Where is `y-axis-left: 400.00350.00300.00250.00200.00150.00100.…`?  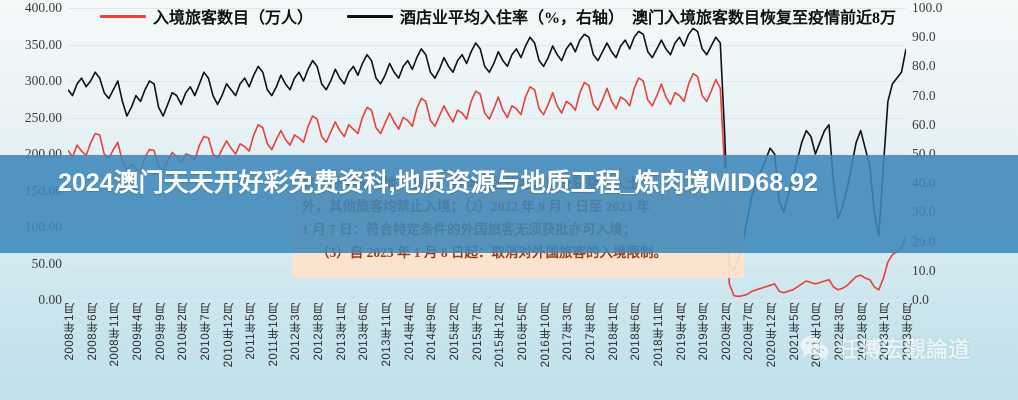
y-axis-left: 400.00350.00300.00250.00200.00150.00100.… is located at coordinates (31, 153).